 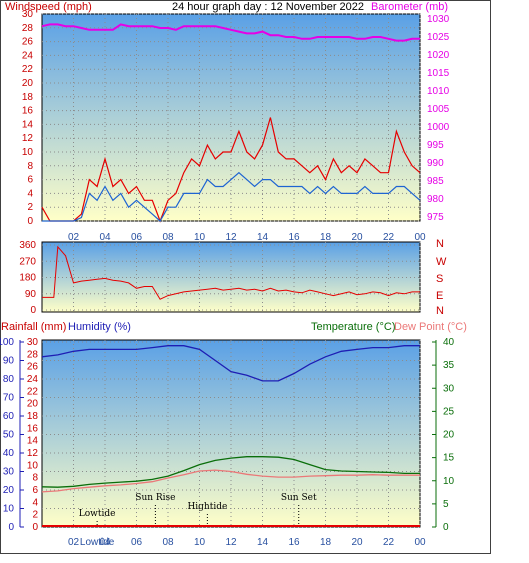 What do you see at coordinates (231, 170) in the screenshot?
I see `wind-gust-series` at bounding box center [231, 170].